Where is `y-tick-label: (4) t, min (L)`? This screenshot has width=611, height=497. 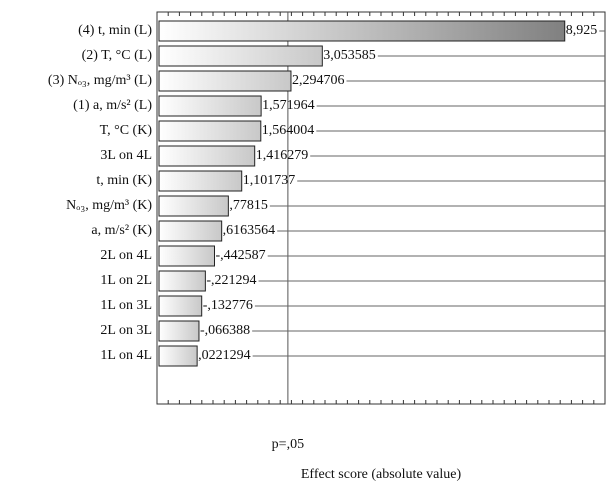
y-tick-label: (4) t, min (L) is located at coordinates (115, 30).